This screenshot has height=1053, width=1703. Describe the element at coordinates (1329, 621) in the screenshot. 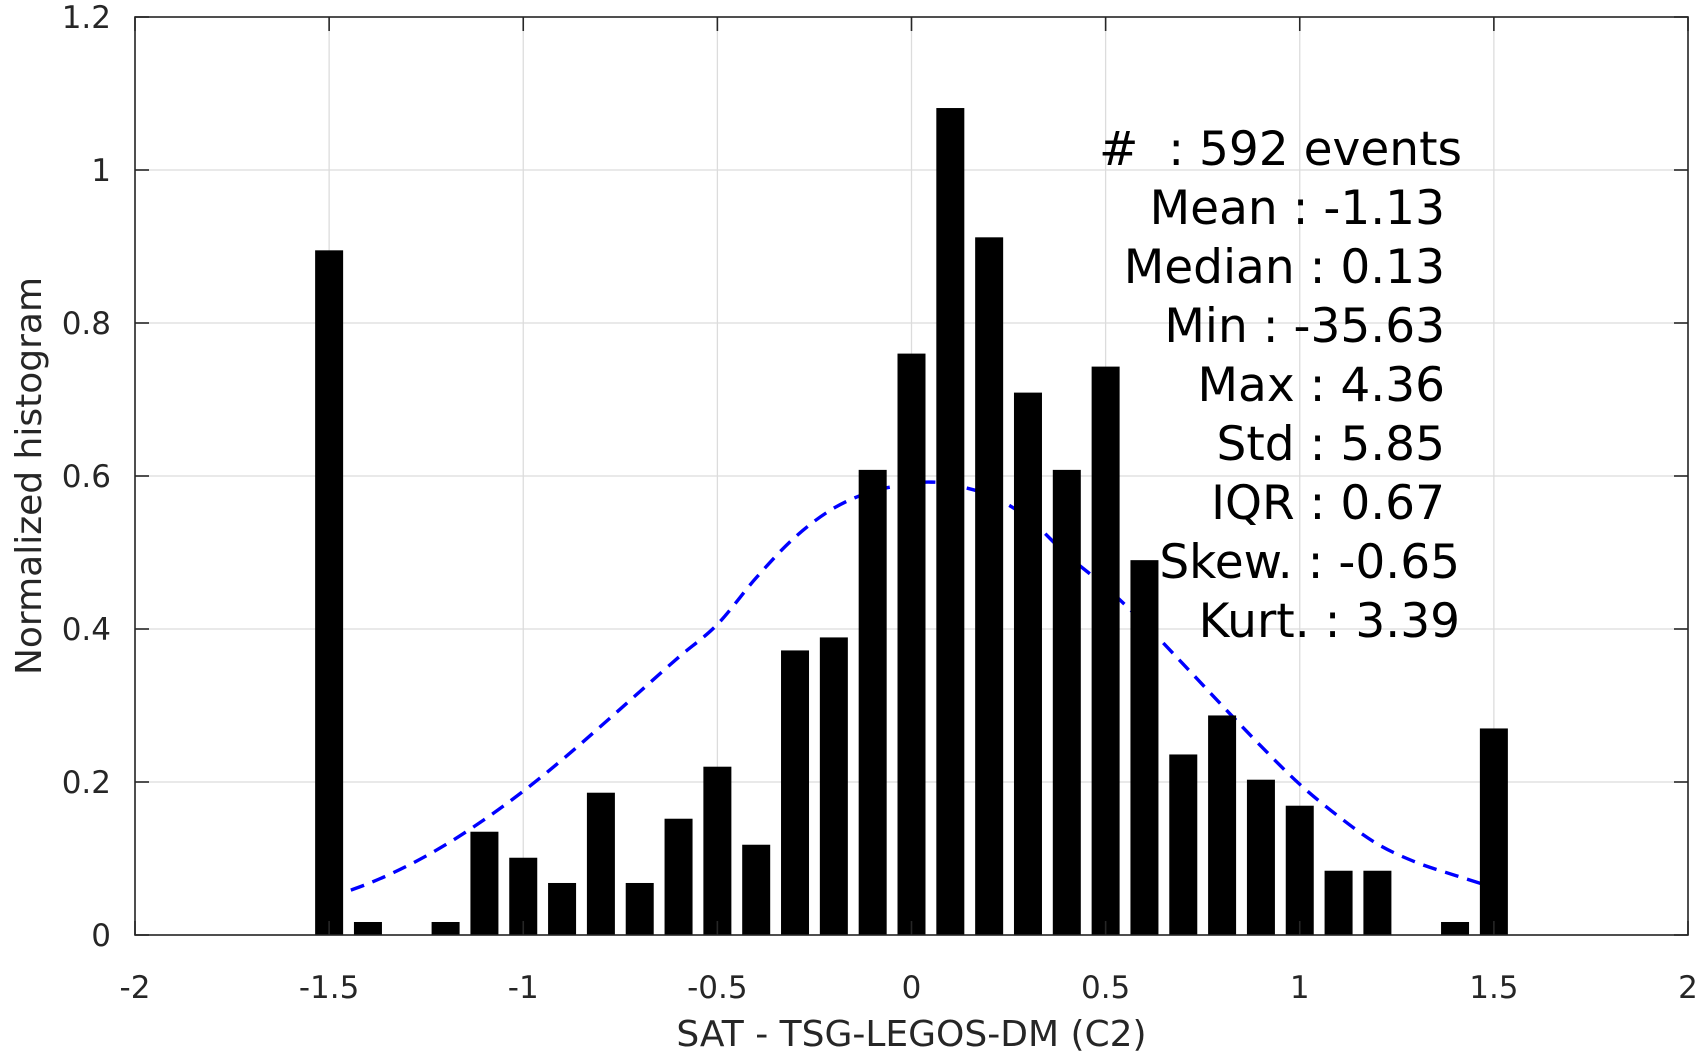

I see `stat-line: Kurt. : 3.39` at that location.